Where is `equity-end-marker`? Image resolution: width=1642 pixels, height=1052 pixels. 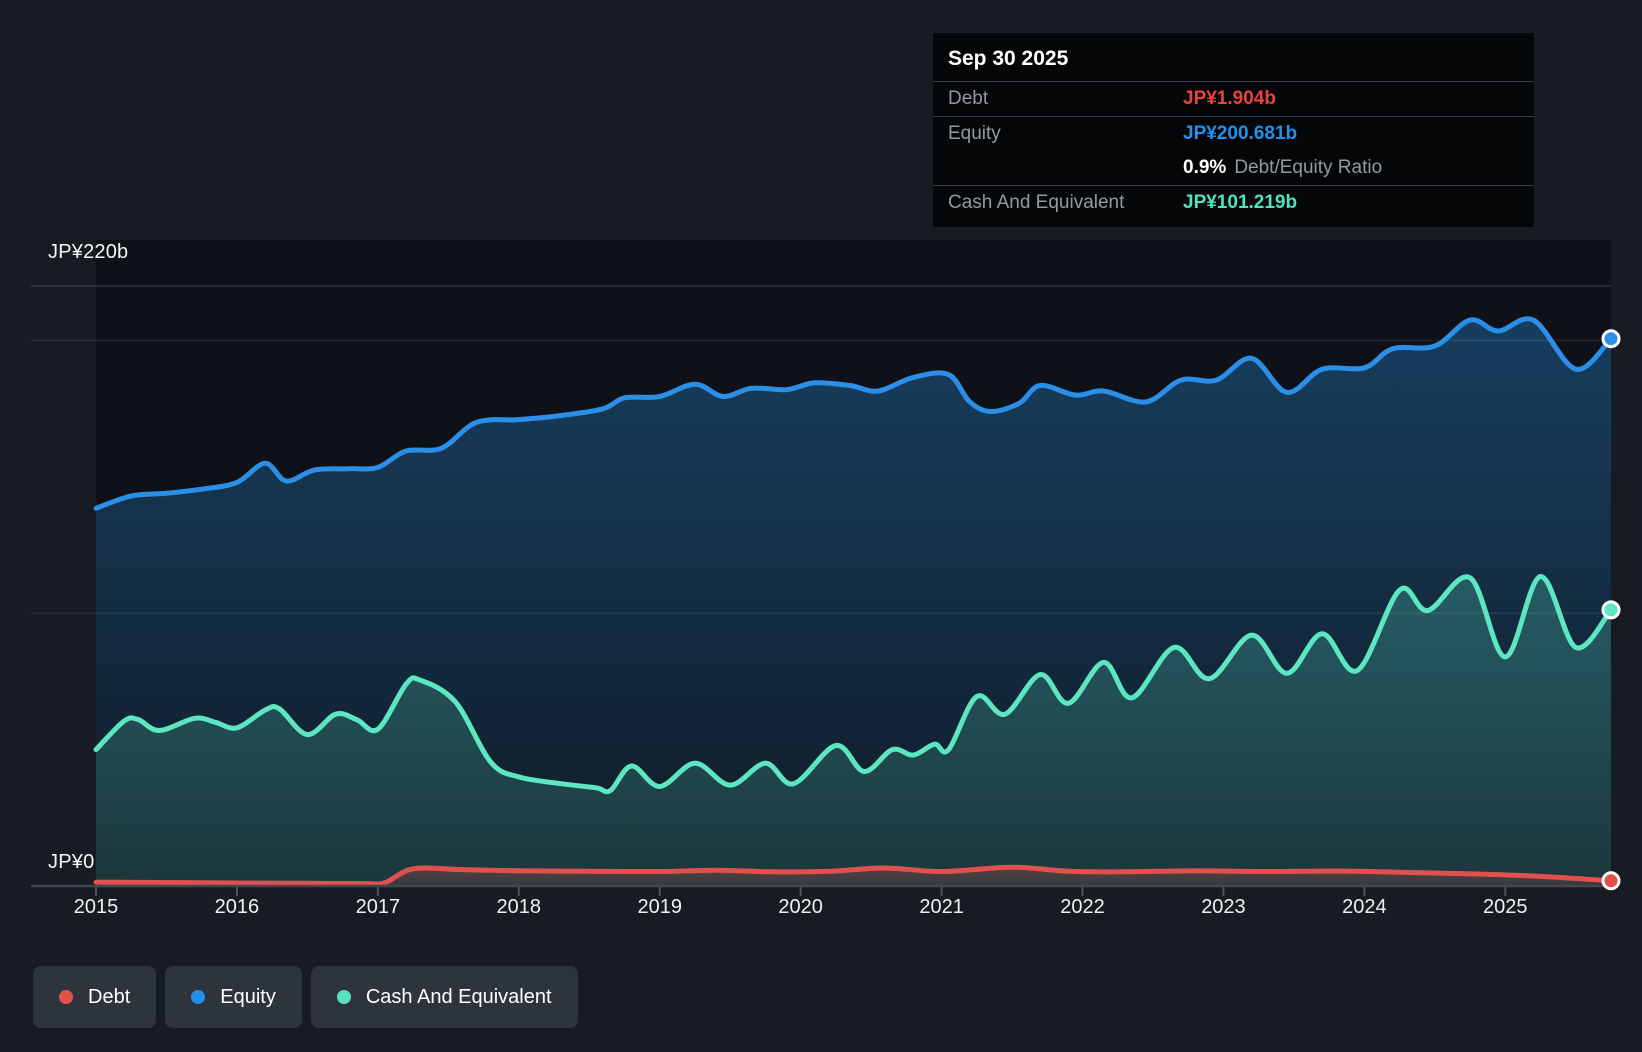 equity-end-marker is located at coordinates (1611, 339).